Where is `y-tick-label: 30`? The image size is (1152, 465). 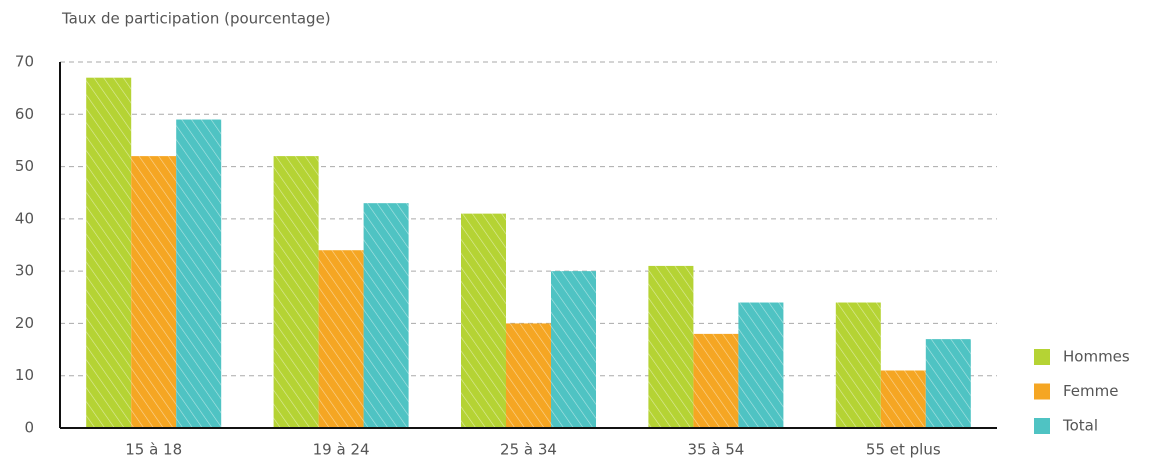 y-tick-label: 30 is located at coordinates (24, 271).